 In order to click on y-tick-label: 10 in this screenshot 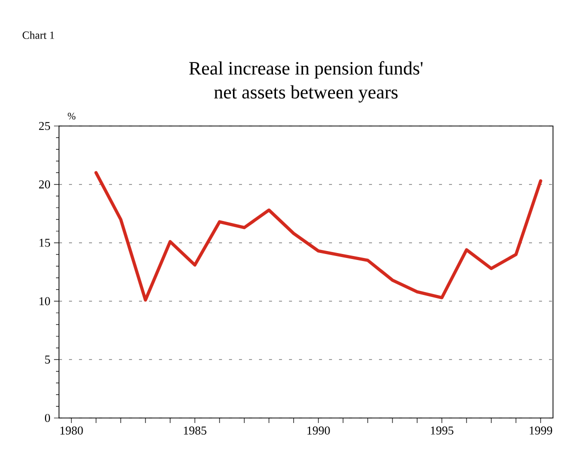, I will do `click(45, 301)`.